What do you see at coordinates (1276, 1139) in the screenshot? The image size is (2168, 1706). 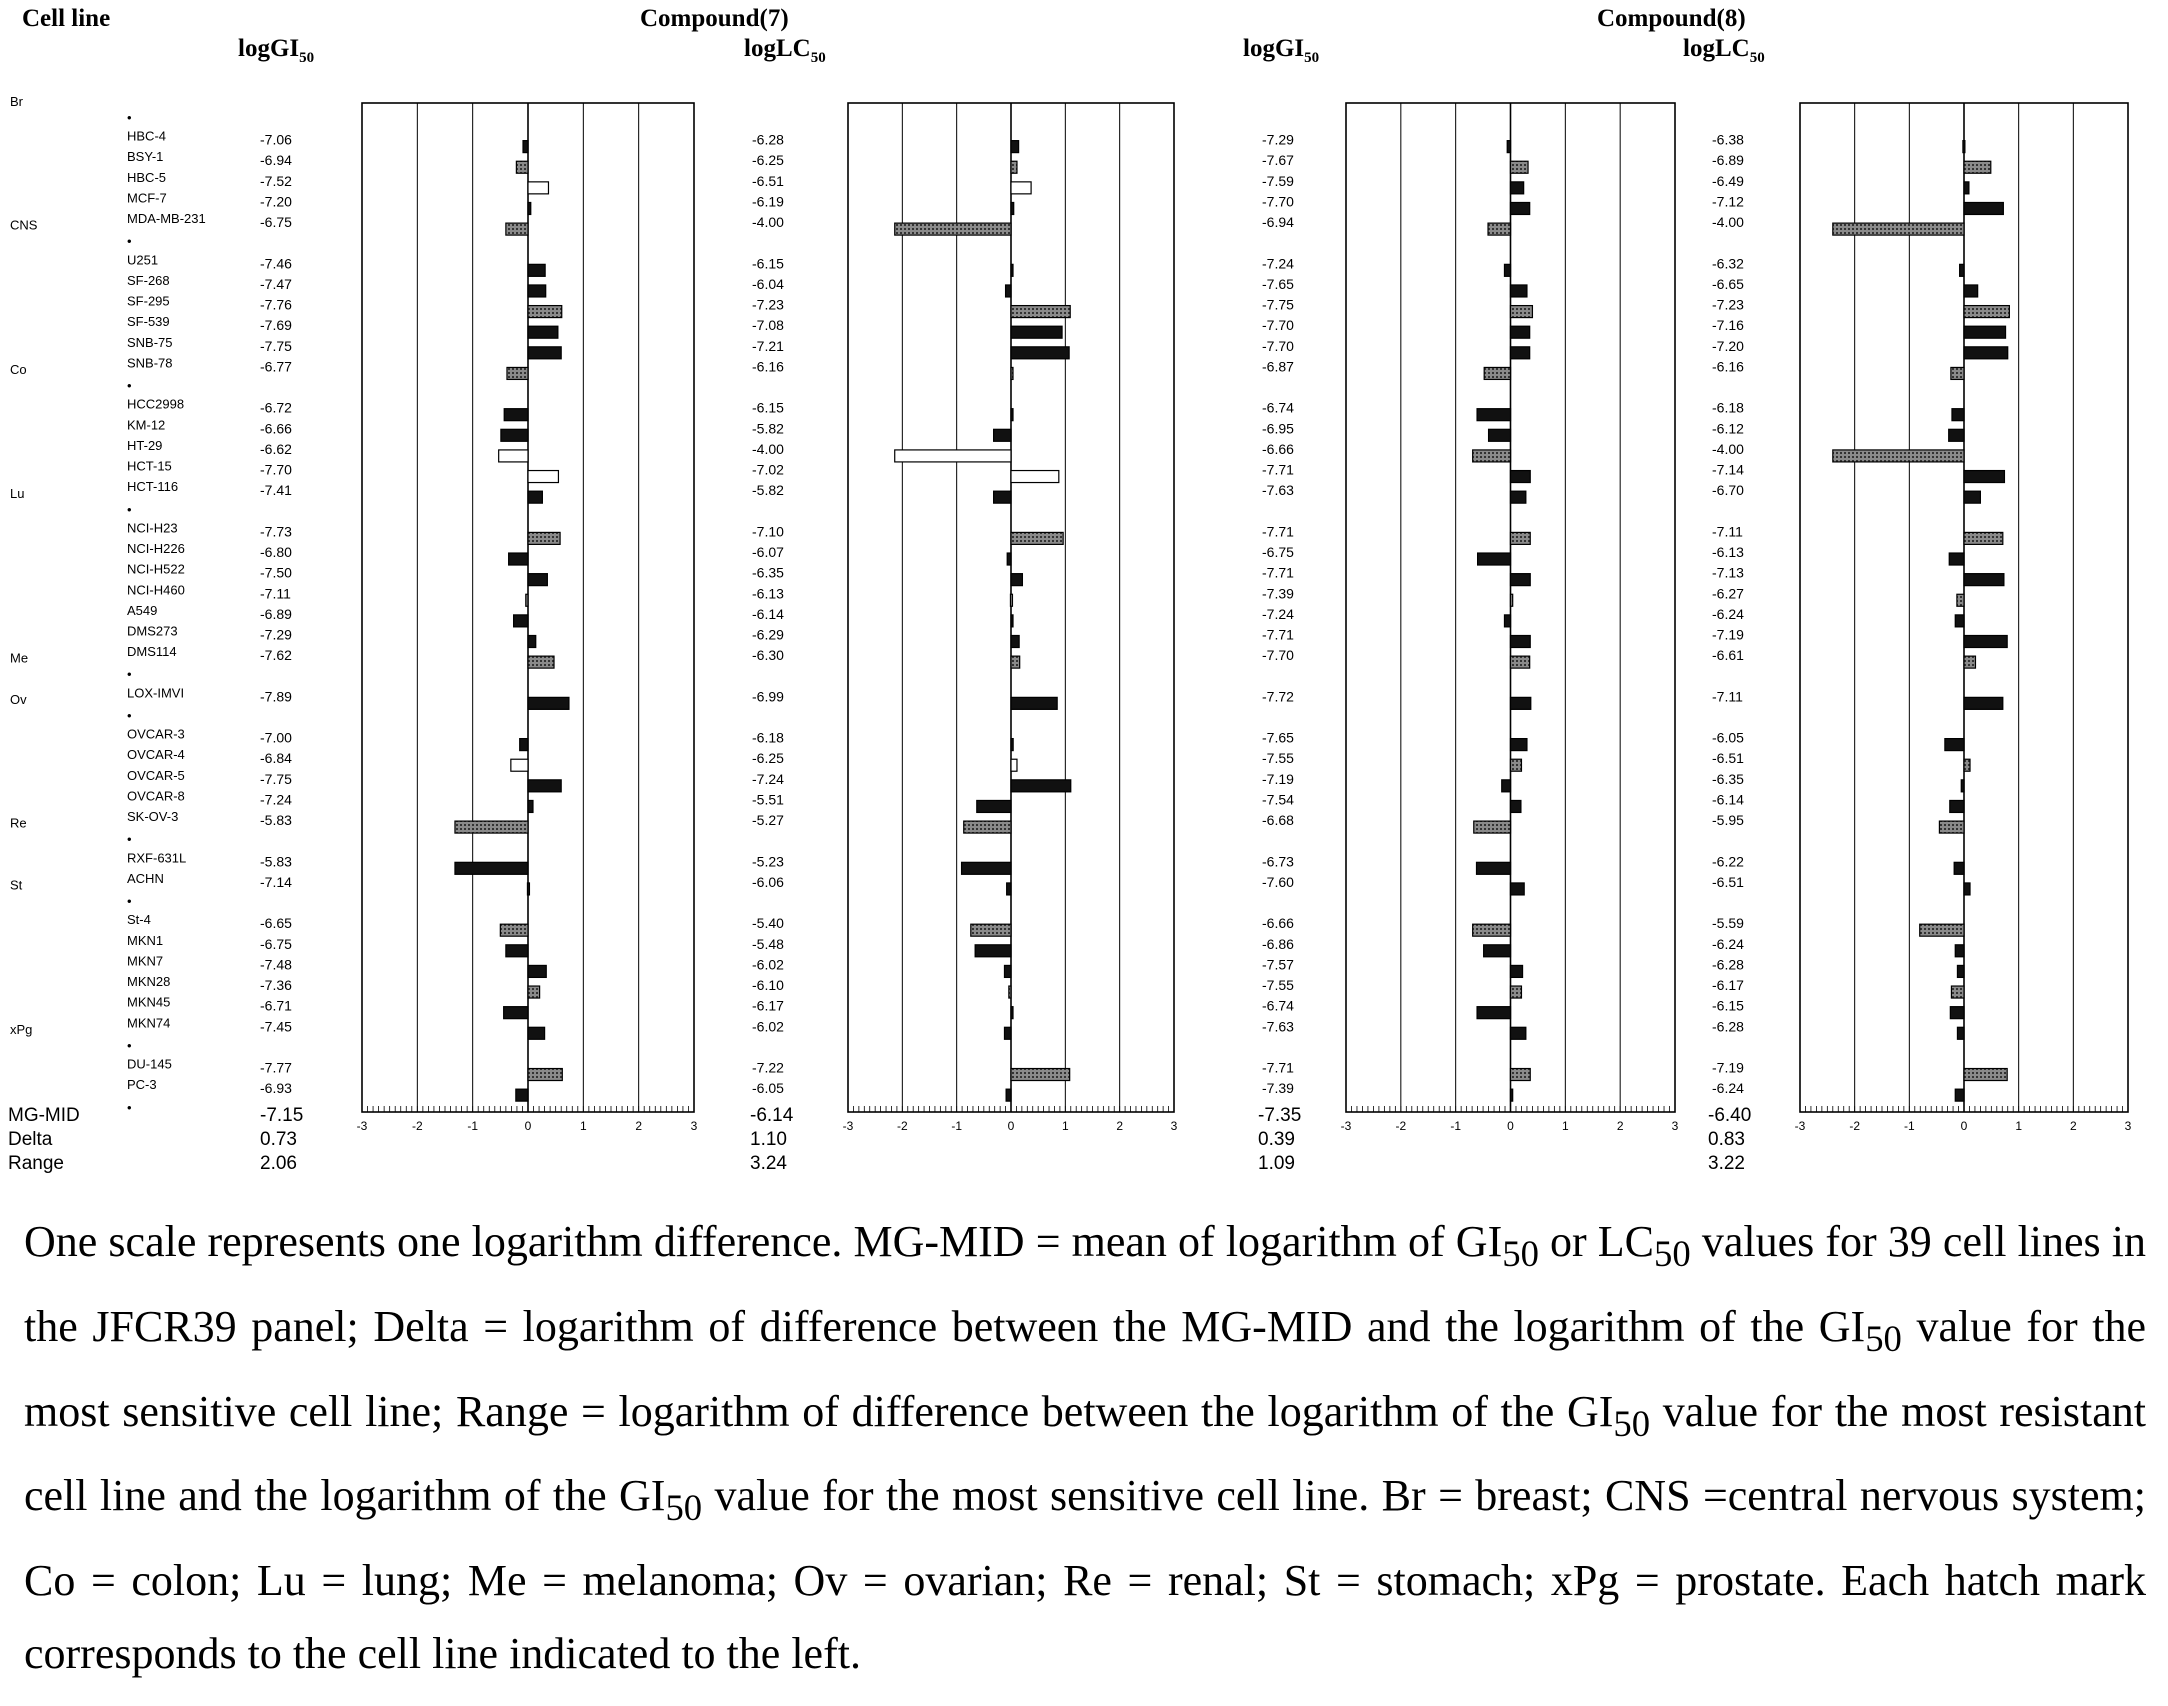 I see `summary-value: 0.39` at bounding box center [1276, 1139].